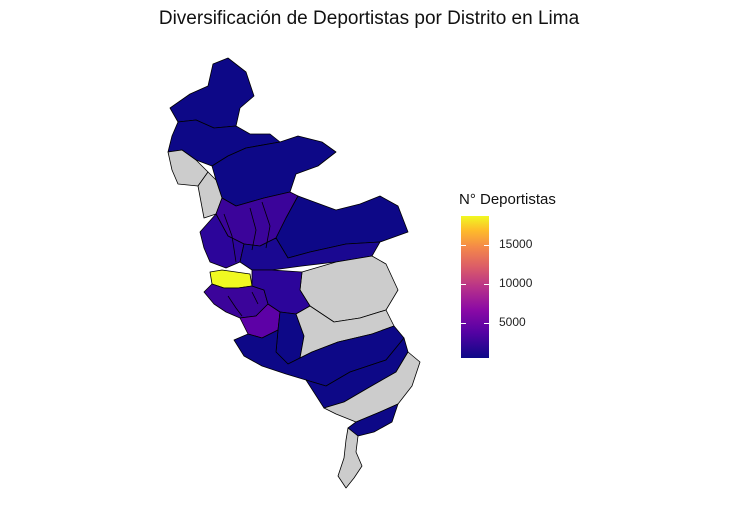 This screenshot has width=738, height=521. What do you see at coordinates (507, 199) in the screenshot?
I see `legend-title: N° Deportistas` at bounding box center [507, 199].